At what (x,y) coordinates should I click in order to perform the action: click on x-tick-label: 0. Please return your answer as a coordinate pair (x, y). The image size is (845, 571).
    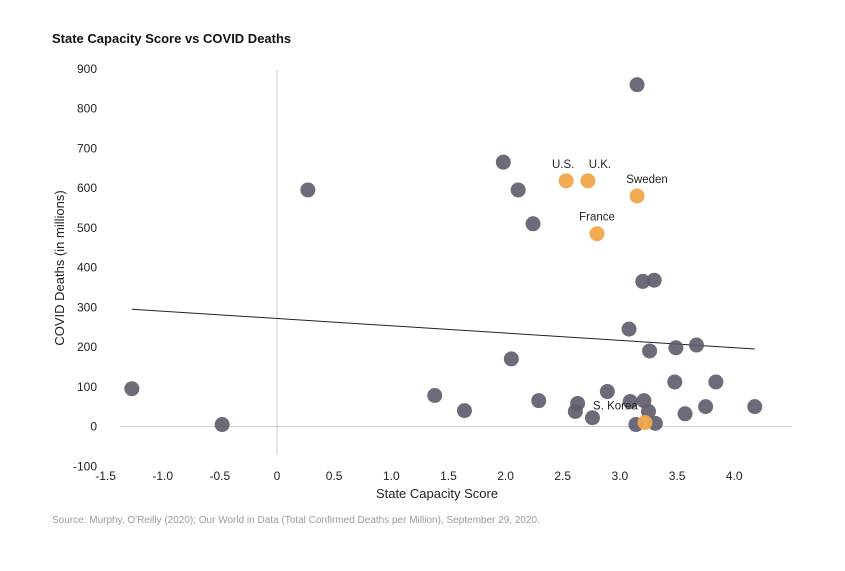
    Looking at the image, I should click on (277, 476).